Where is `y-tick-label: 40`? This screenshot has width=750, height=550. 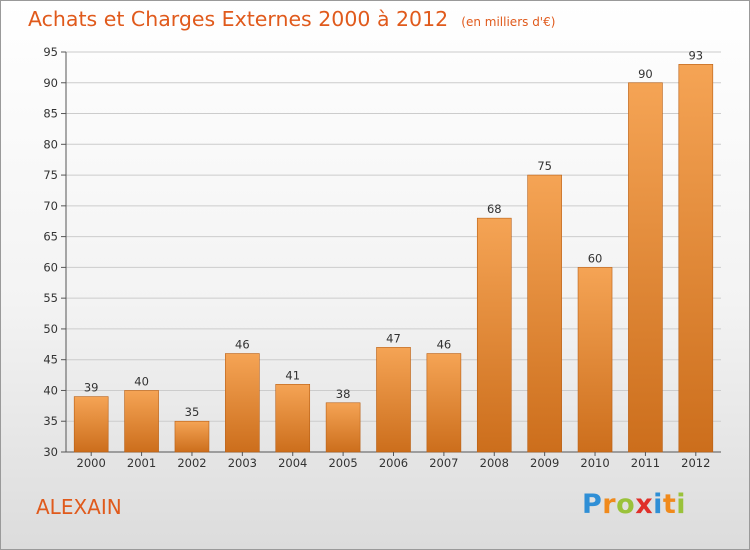
y-tick-label: 40 is located at coordinates (50, 390).